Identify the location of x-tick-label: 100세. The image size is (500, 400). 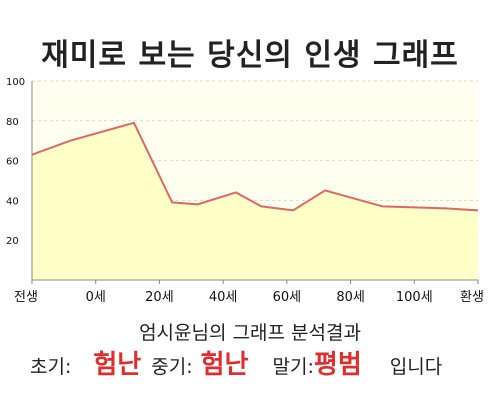
(414, 297).